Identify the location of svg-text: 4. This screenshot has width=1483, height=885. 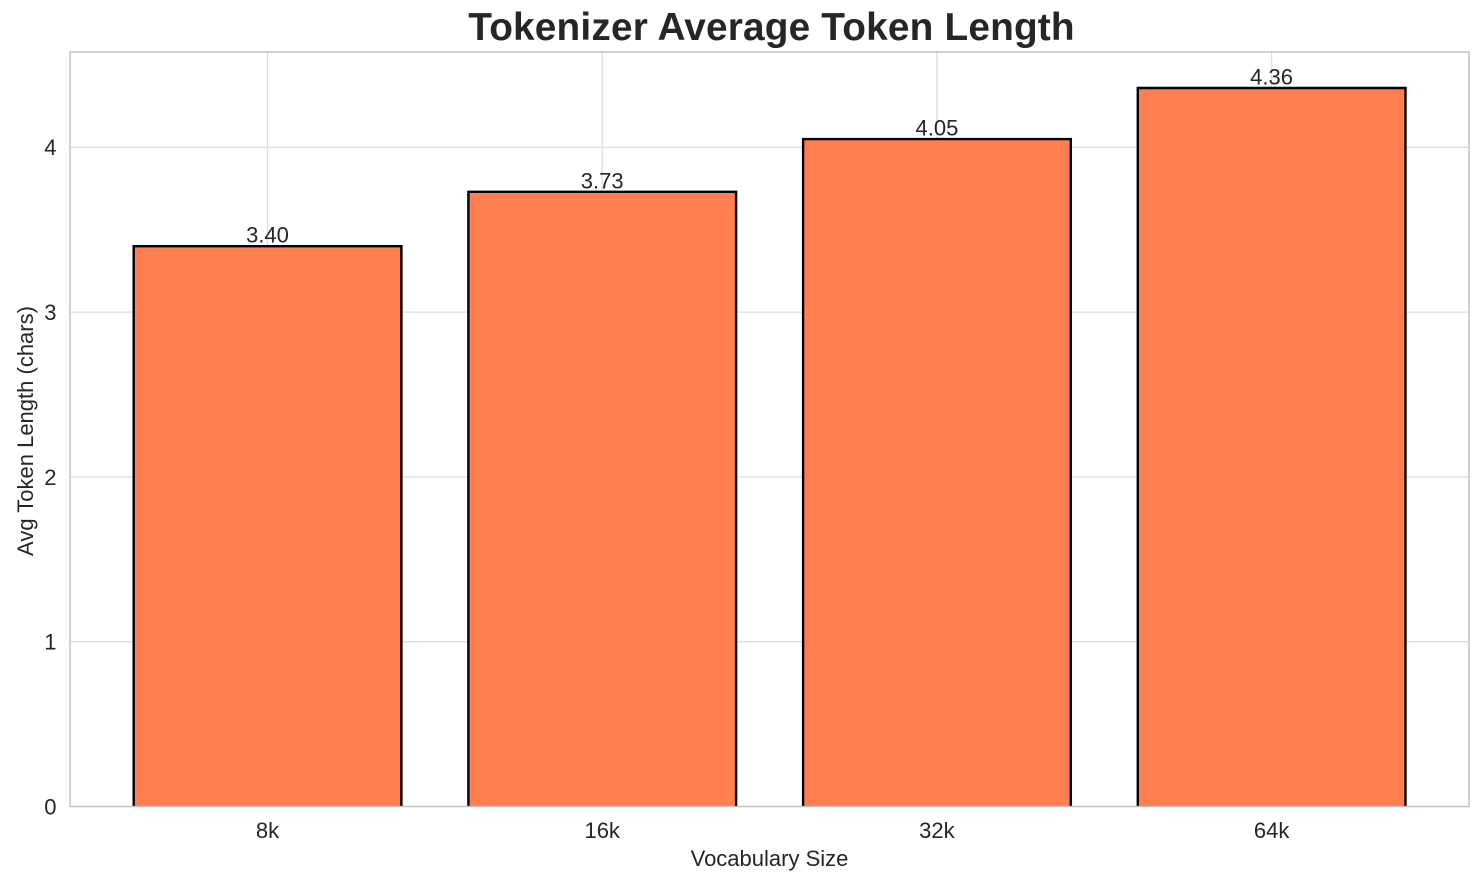
(50, 147).